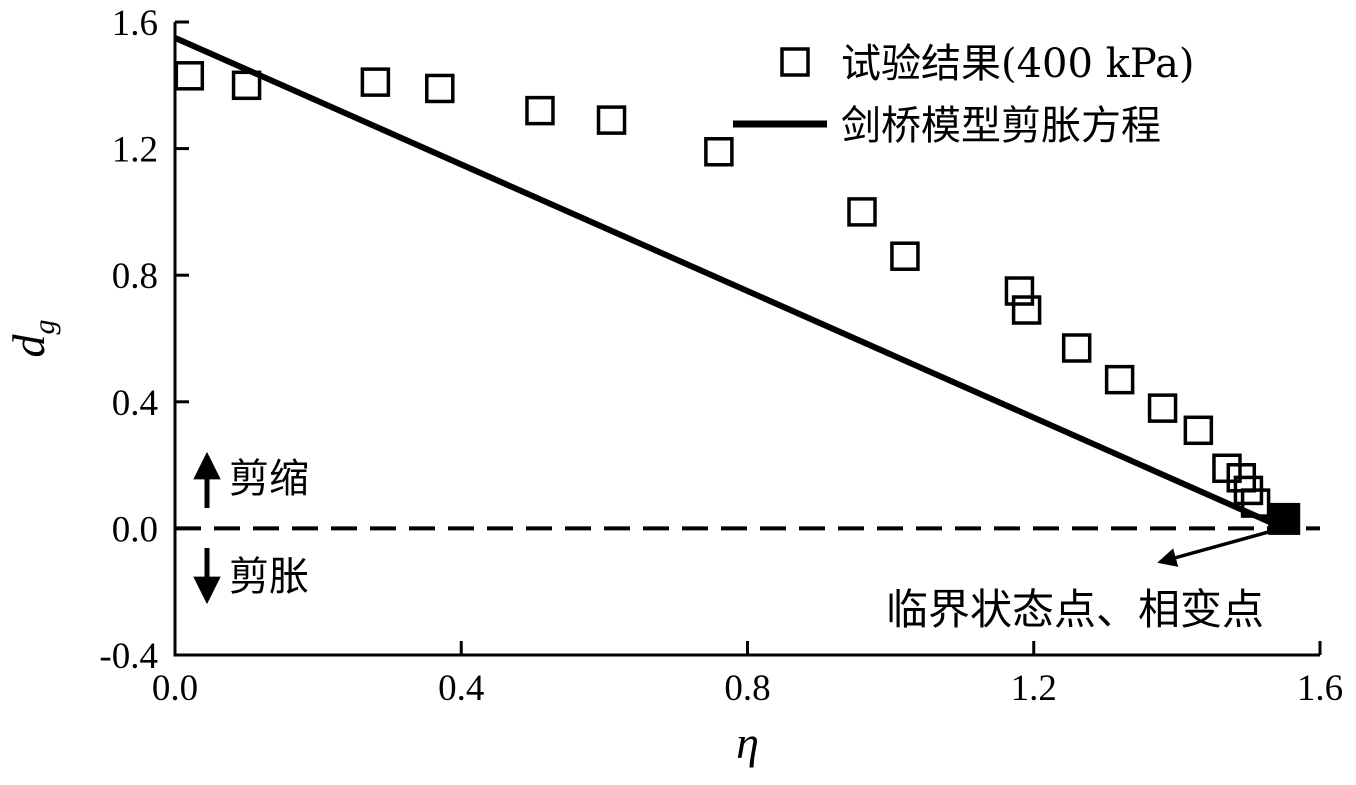  Describe the element at coordinates (269, 577) in the screenshot. I see `shear-dilation-label: 剪胀` at that location.